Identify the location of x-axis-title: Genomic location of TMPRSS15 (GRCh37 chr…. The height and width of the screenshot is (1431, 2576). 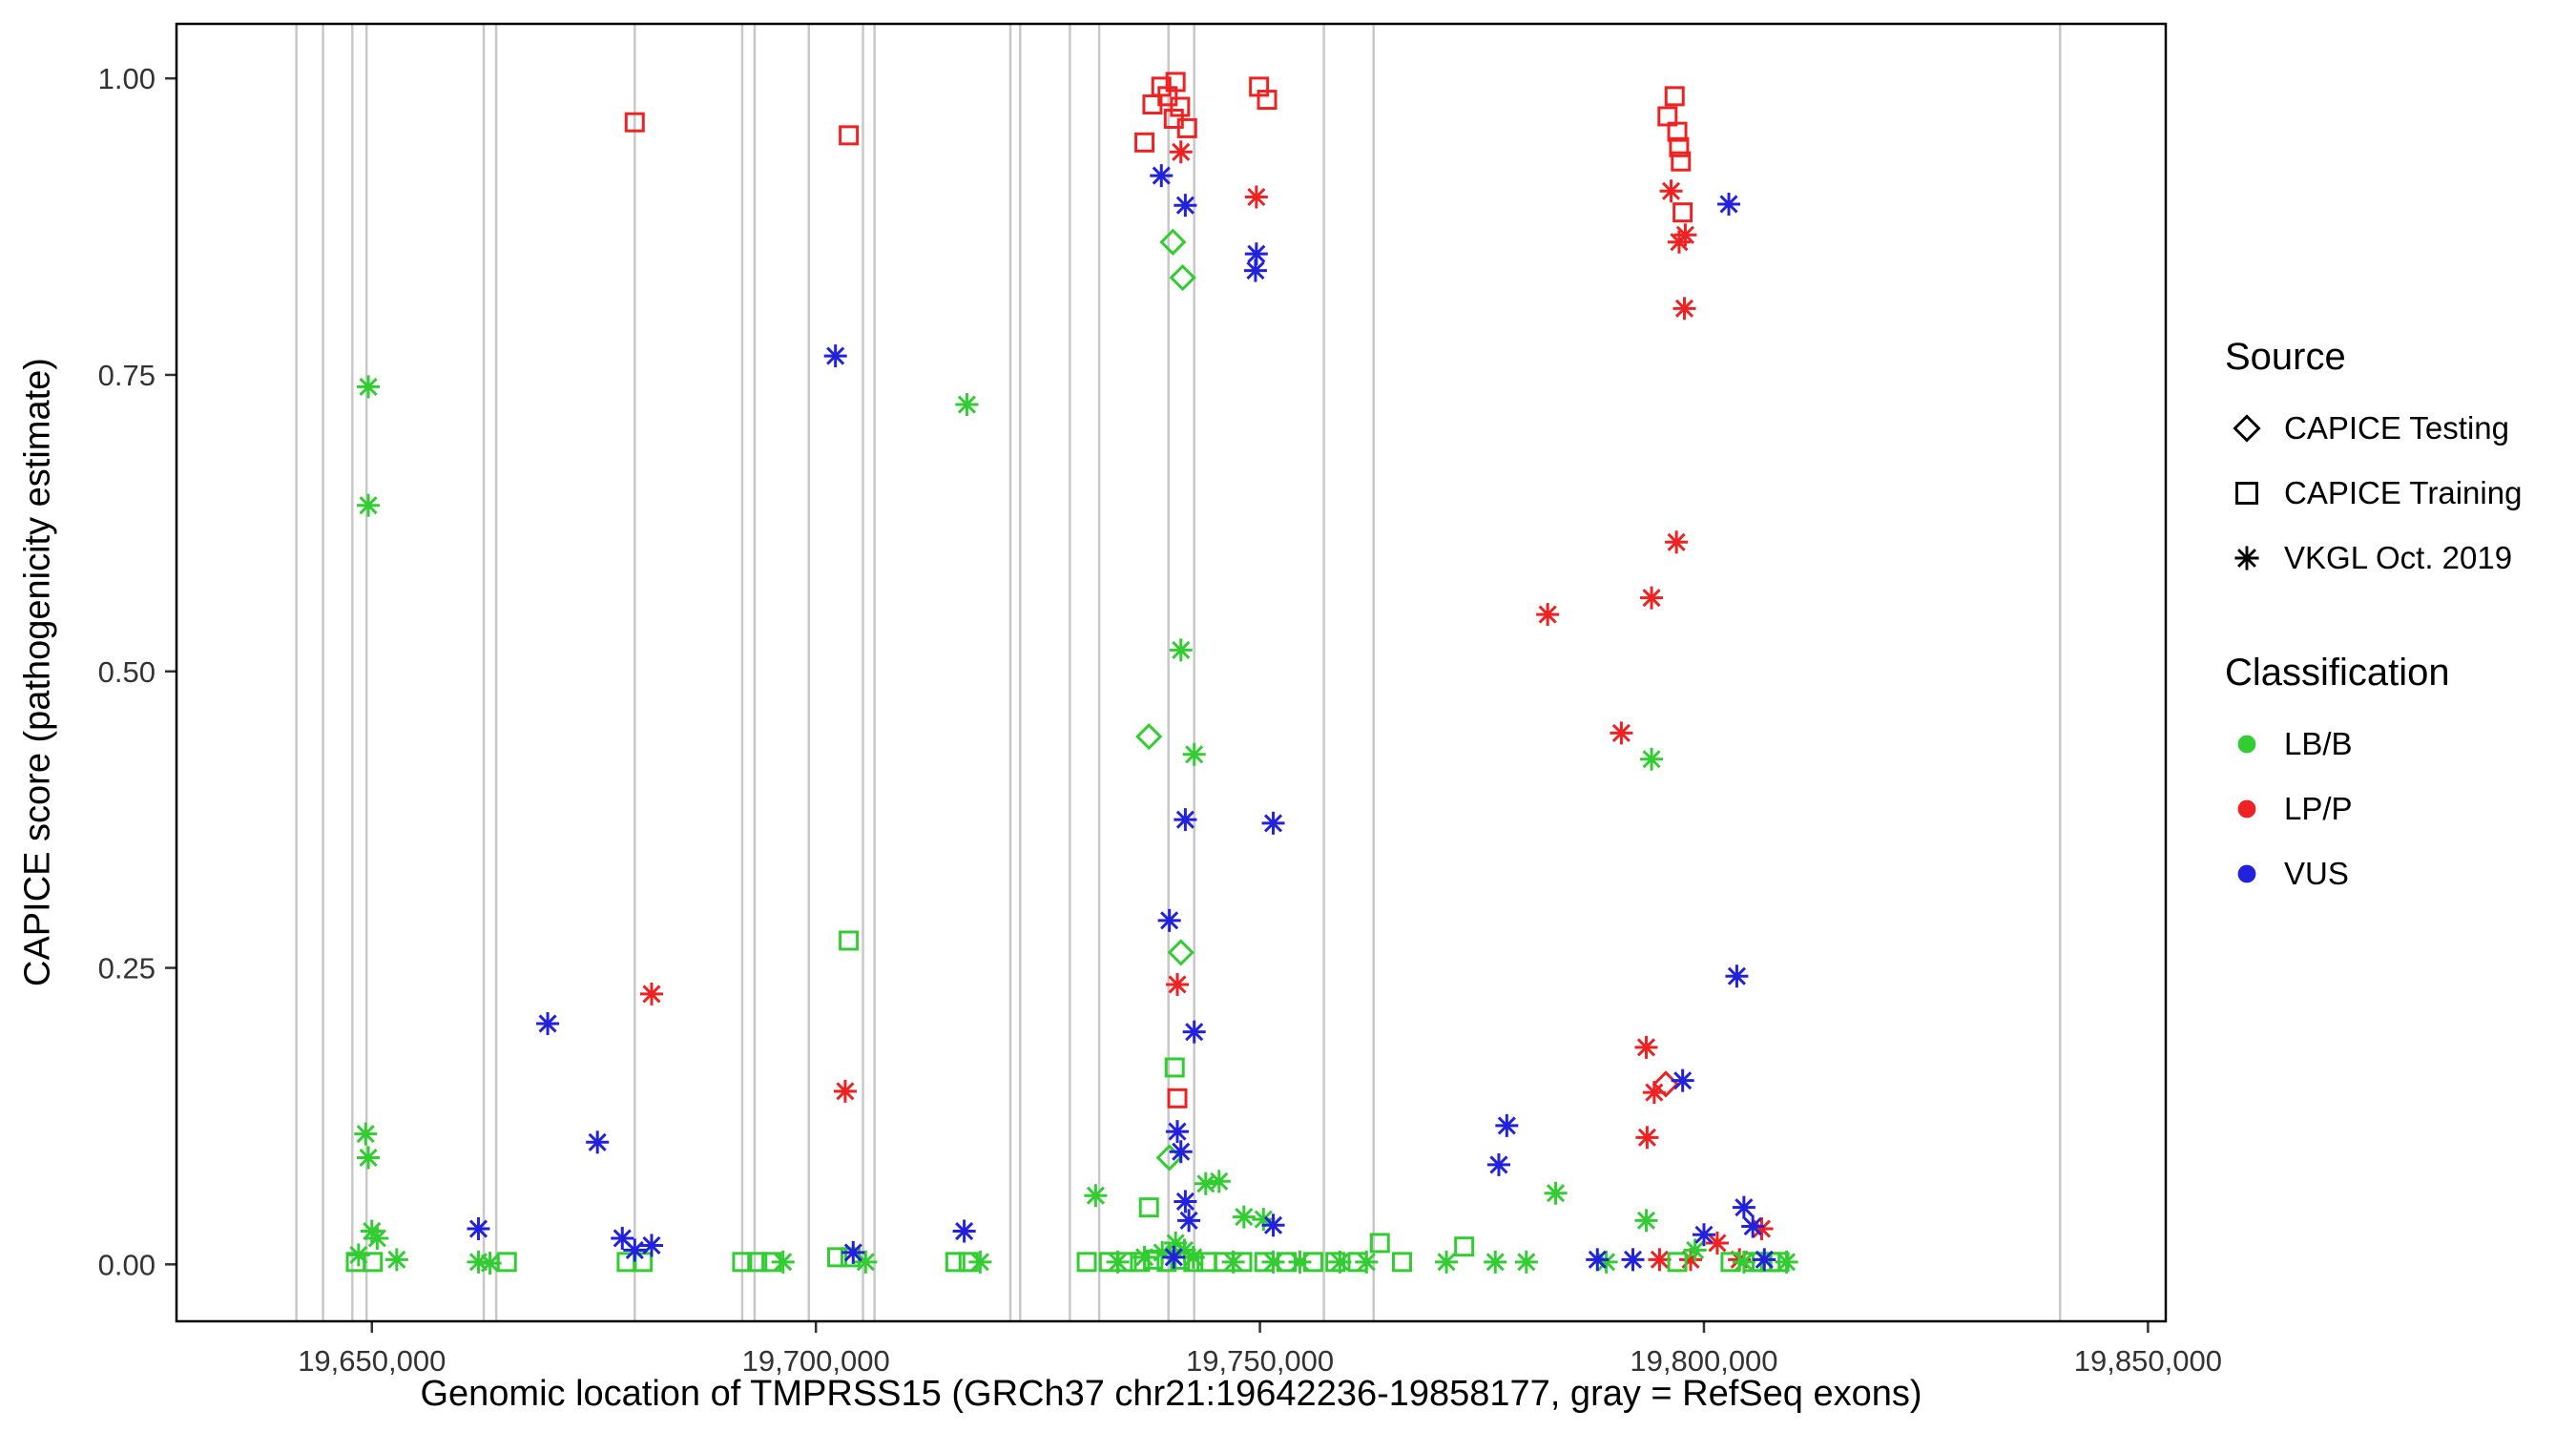
(1171, 1394).